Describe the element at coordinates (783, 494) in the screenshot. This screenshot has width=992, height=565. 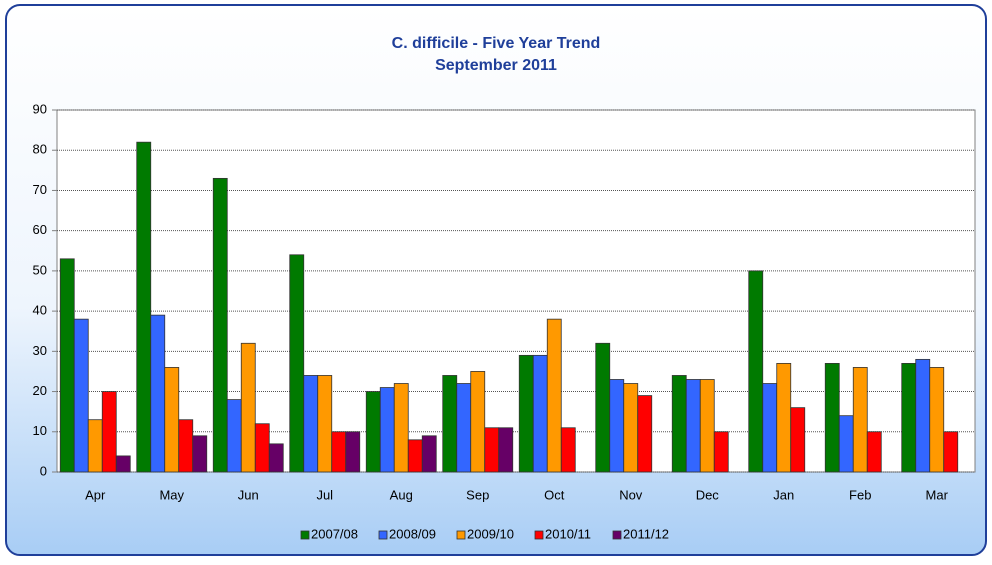
I see `x-tick-label: Jan` at that location.